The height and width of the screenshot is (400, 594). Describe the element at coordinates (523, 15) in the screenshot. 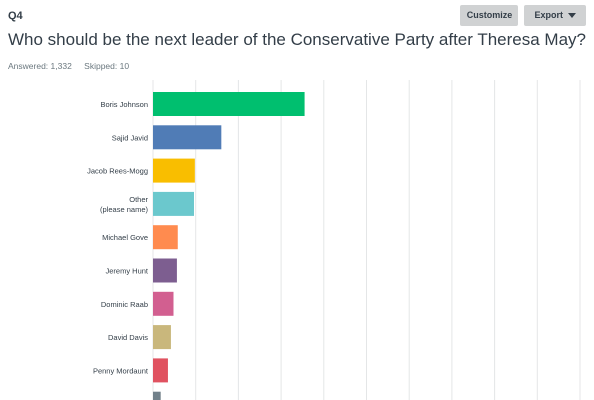

I see `toolbar: Customize Export` at that location.